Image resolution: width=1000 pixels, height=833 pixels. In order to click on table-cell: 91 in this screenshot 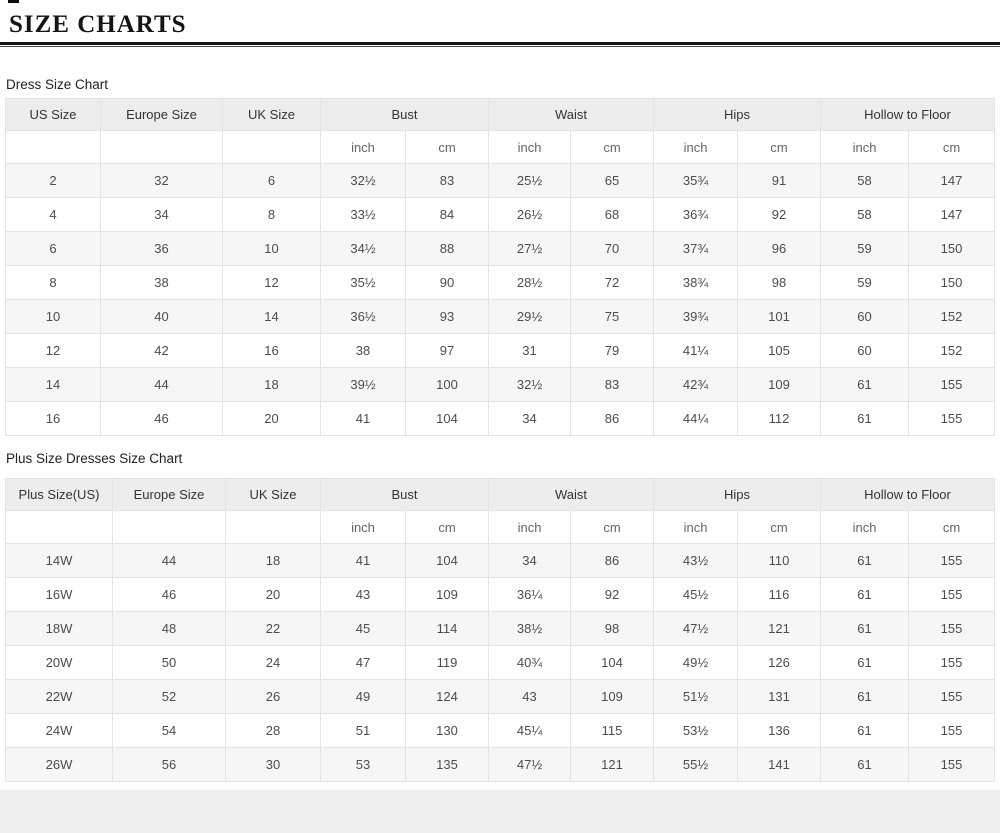, I will do `click(779, 180)`.